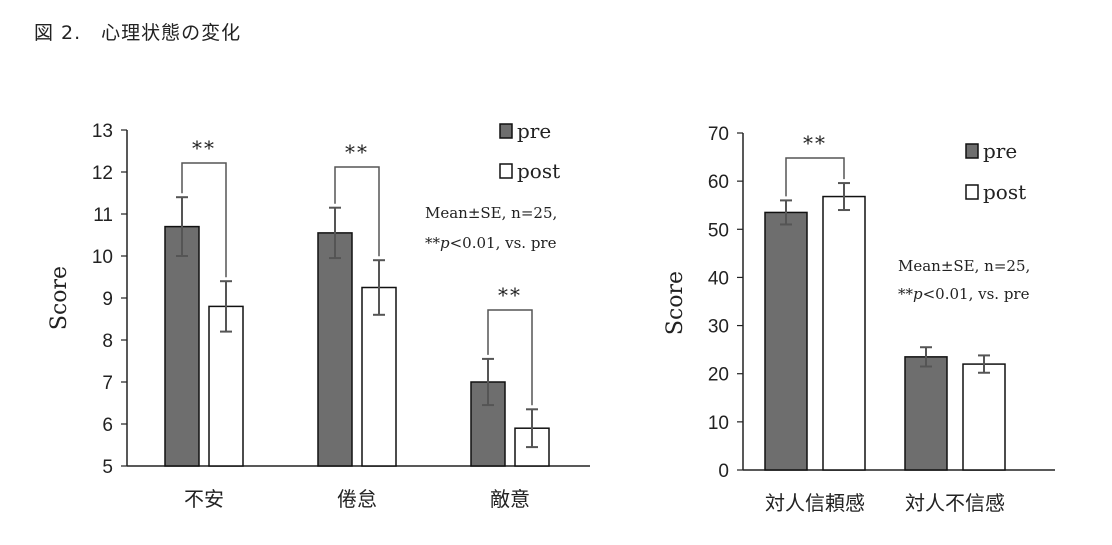 The height and width of the screenshot is (545, 1112). Describe the element at coordinates (718, 134) in the screenshot. I see `chart2-y-tick-label: 70` at that location.